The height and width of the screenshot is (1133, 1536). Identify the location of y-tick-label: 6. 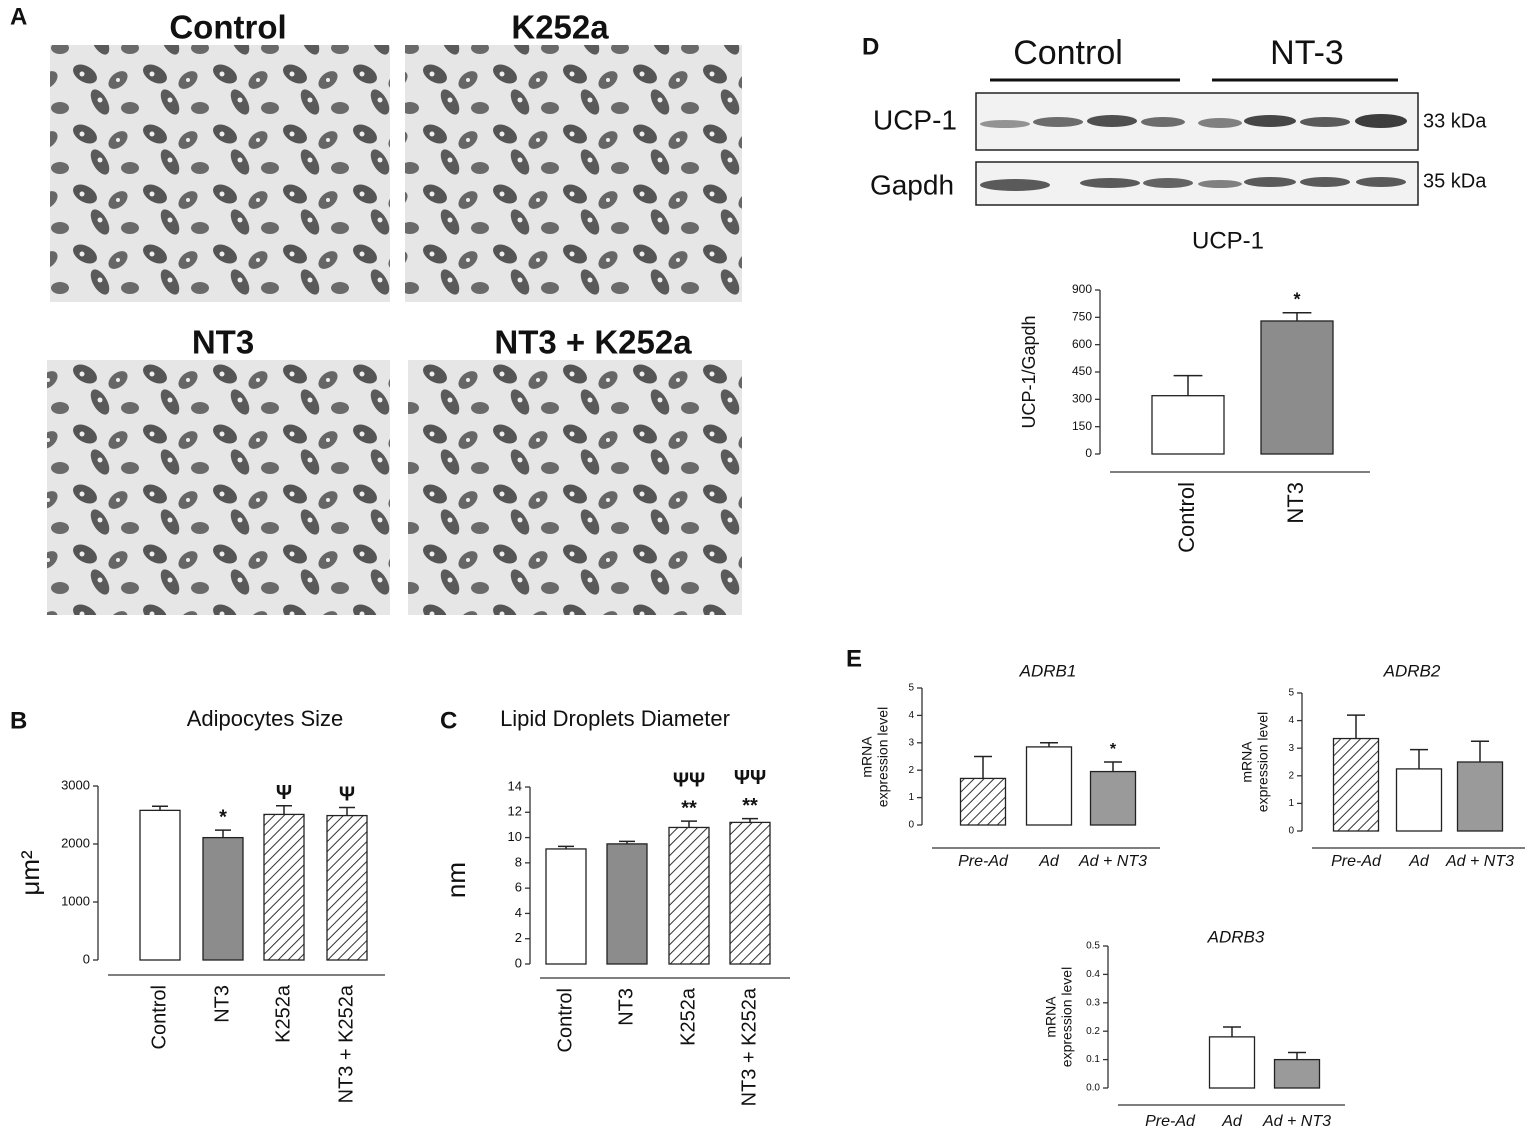
(518, 887).